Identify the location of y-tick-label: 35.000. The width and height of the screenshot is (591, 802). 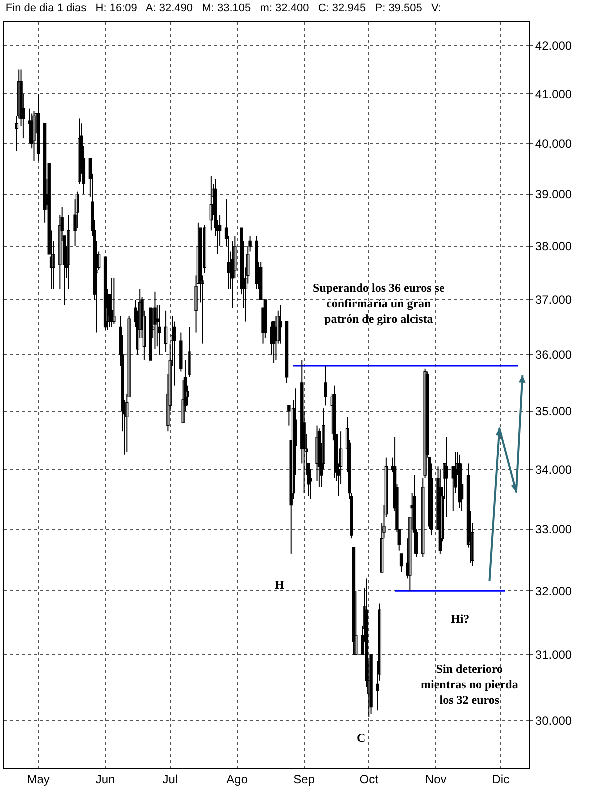
(553, 411).